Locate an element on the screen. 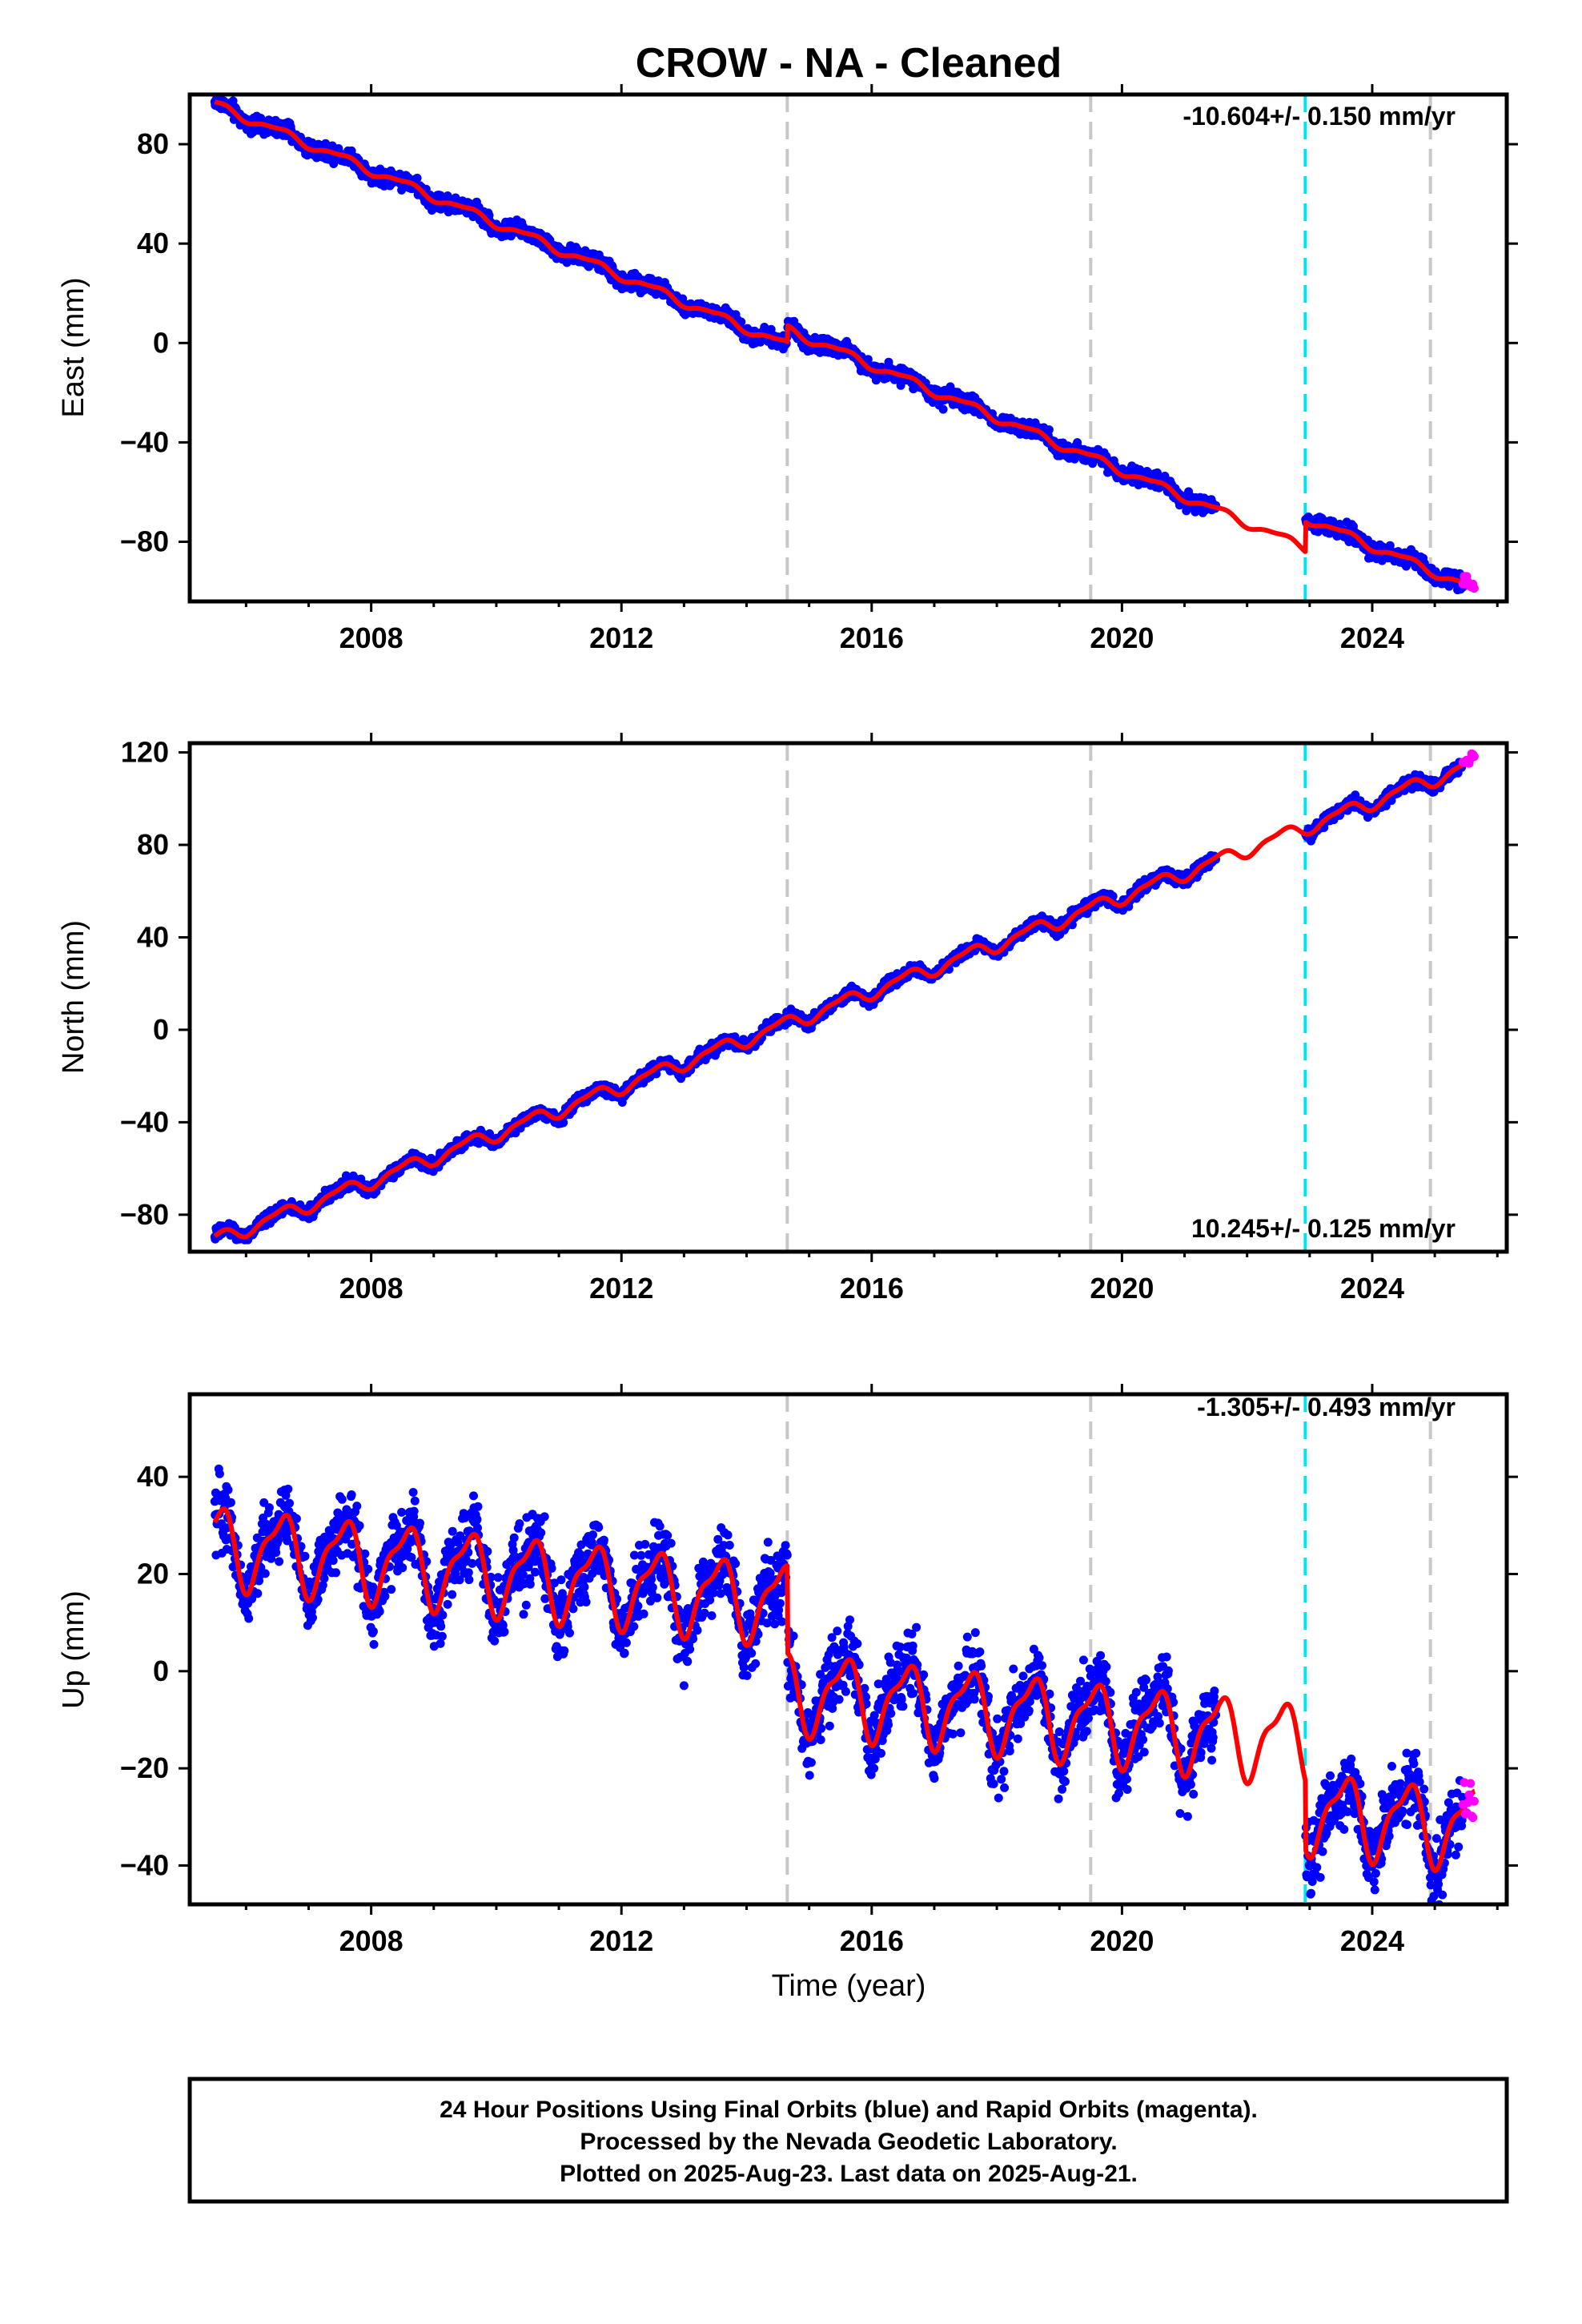 This screenshot has height=2324, width=1582. x-tick-label: 2016 is located at coordinates (872, 637).